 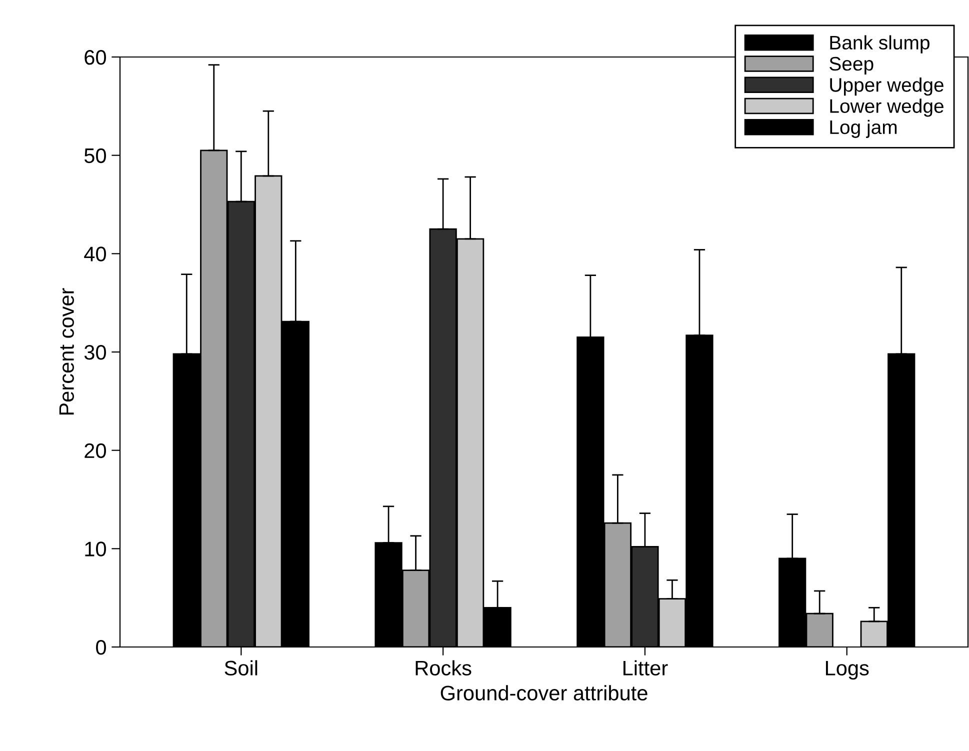 I want to click on legend-label: Upper wedge, so click(x=887, y=87).